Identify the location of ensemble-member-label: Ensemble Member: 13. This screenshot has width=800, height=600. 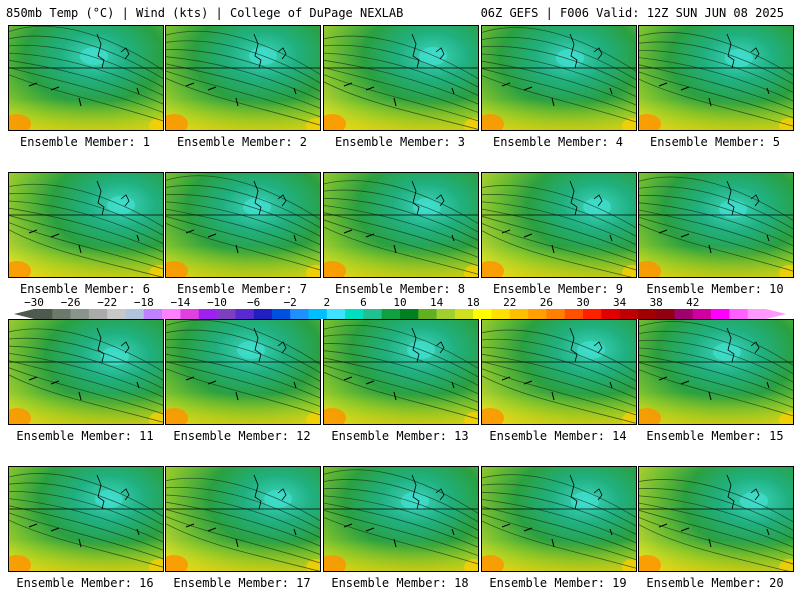
(400, 436).